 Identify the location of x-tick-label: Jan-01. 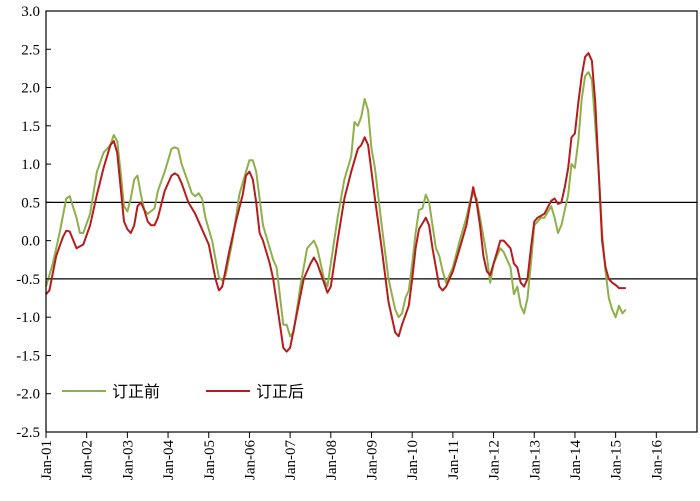
(47, 460).